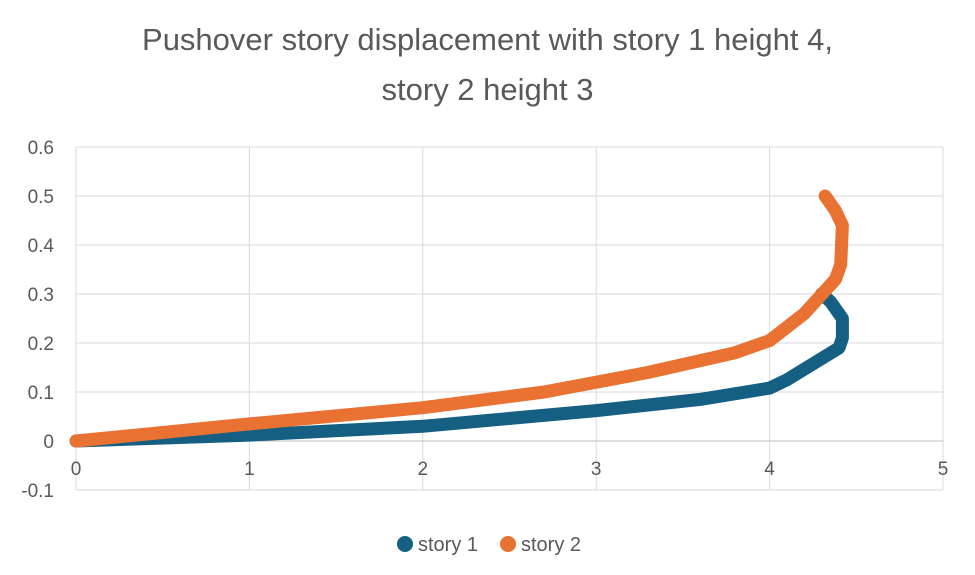 The image size is (975, 575). I want to click on x-tick-label: 0, so click(76, 469).